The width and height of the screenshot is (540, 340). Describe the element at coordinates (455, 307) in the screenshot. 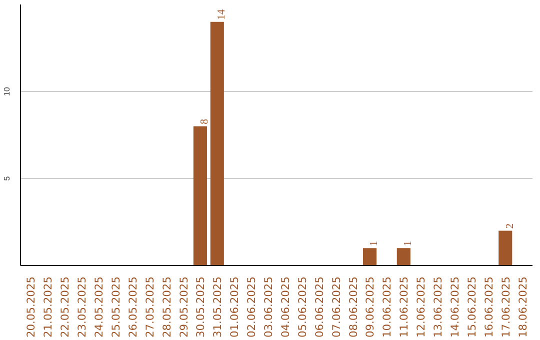

I see `x-tick-label: 14.06.2025` at that location.